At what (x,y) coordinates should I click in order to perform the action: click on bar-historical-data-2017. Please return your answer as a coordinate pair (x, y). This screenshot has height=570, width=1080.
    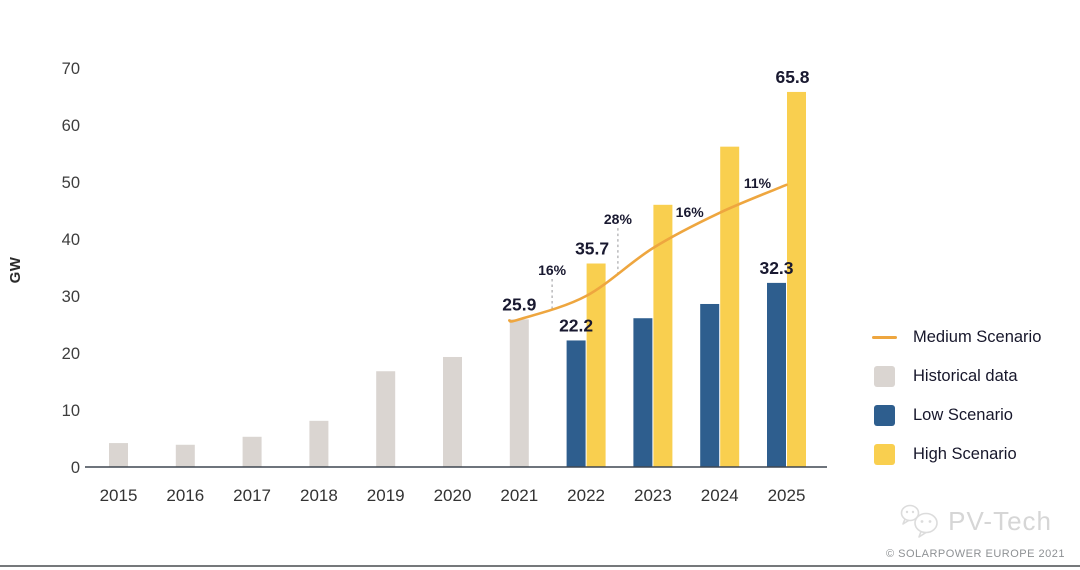
    Looking at the image, I should click on (252, 451).